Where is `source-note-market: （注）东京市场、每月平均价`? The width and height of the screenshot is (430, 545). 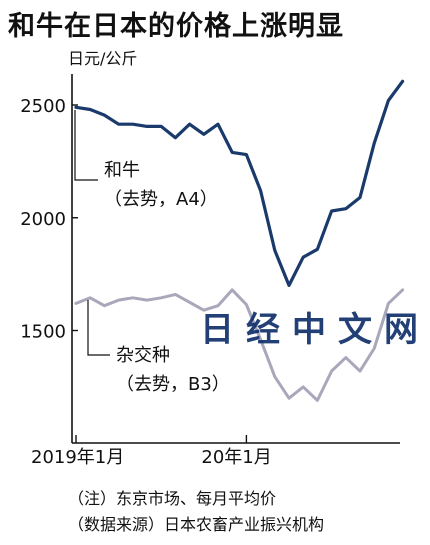
source-note-market: （注）东京市场、每月平均价 is located at coordinates (172, 498).